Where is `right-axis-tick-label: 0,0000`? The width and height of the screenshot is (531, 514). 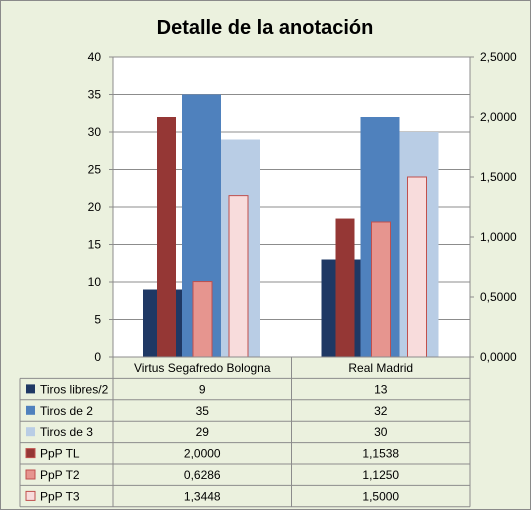
right-axis-tick-label: 0,0000 is located at coordinates (498, 357).